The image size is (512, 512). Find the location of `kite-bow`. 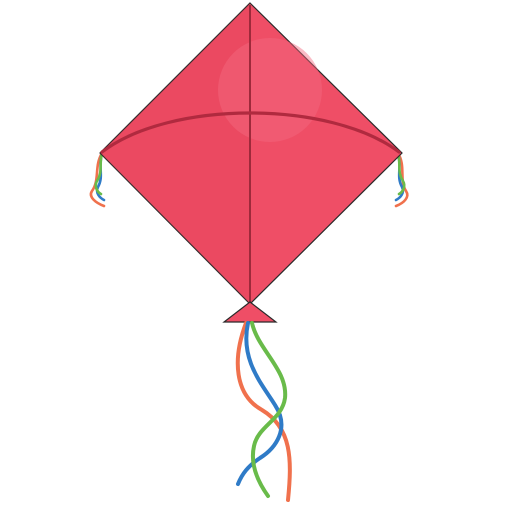

kite-bow is located at coordinates (250, 132).